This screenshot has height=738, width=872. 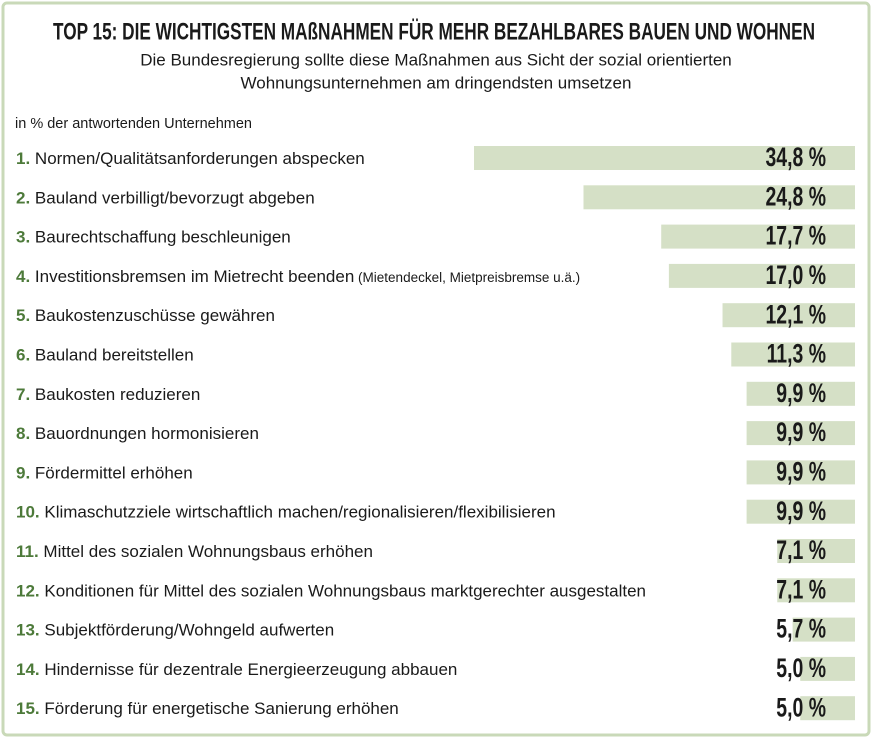 I want to click on category-label: 7. Baukosten reduzieren, so click(x=108, y=394).